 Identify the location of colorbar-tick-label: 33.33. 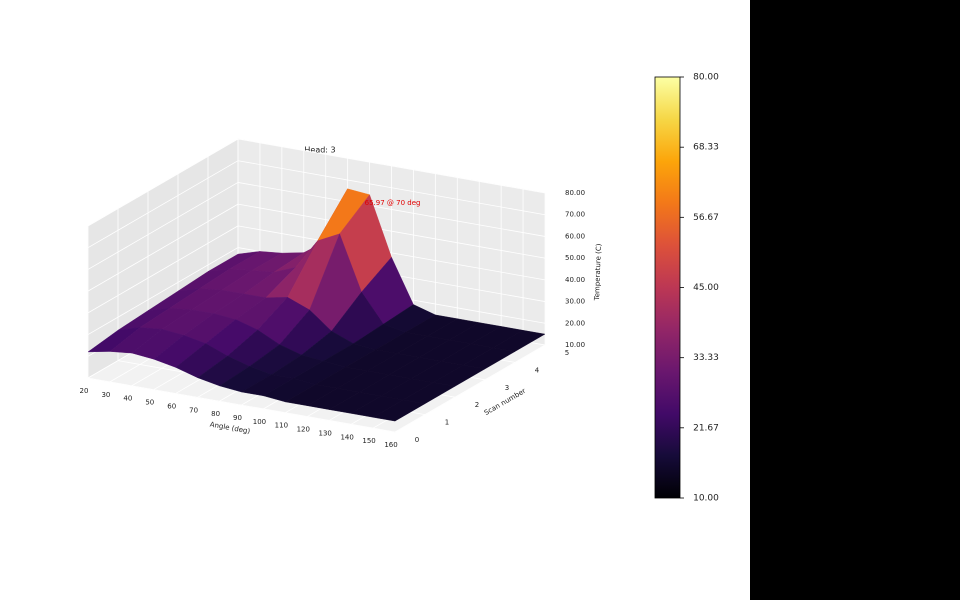
(706, 358).